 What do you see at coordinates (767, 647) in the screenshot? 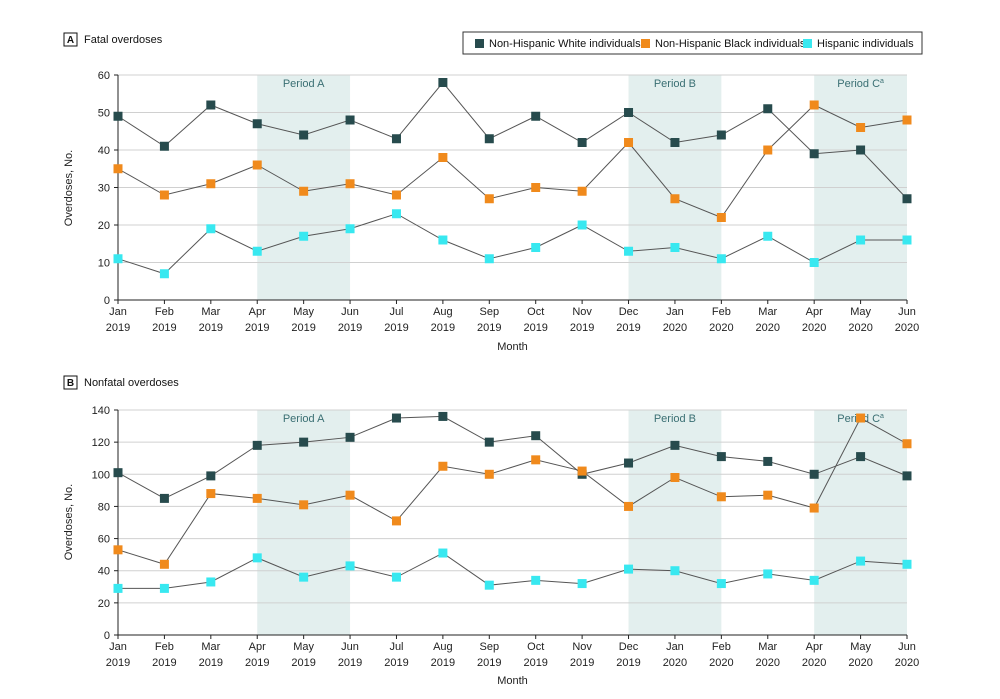
I see `x-tick-label-month: Mar` at bounding box center [767, 647].